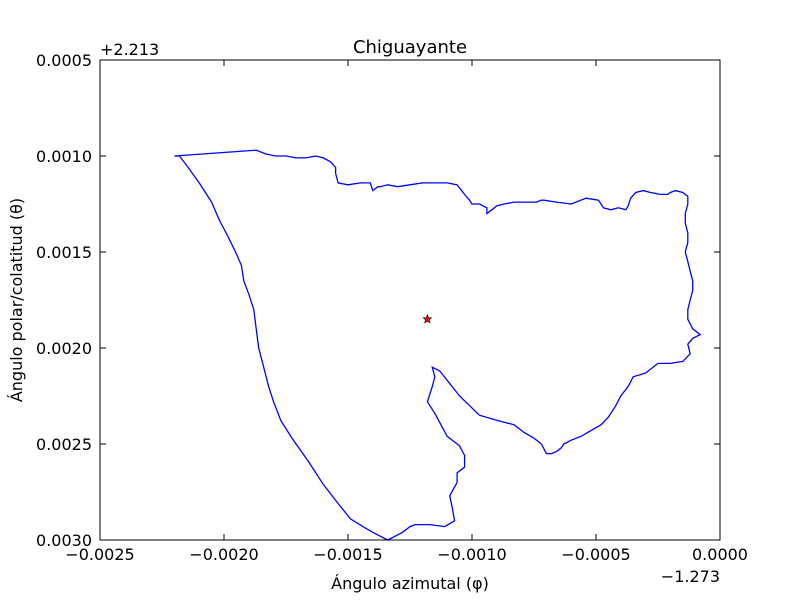 The width and height of the screenshot is (800, 600). I want to click on y-tick-label: 0.0030, so click(64, 540).